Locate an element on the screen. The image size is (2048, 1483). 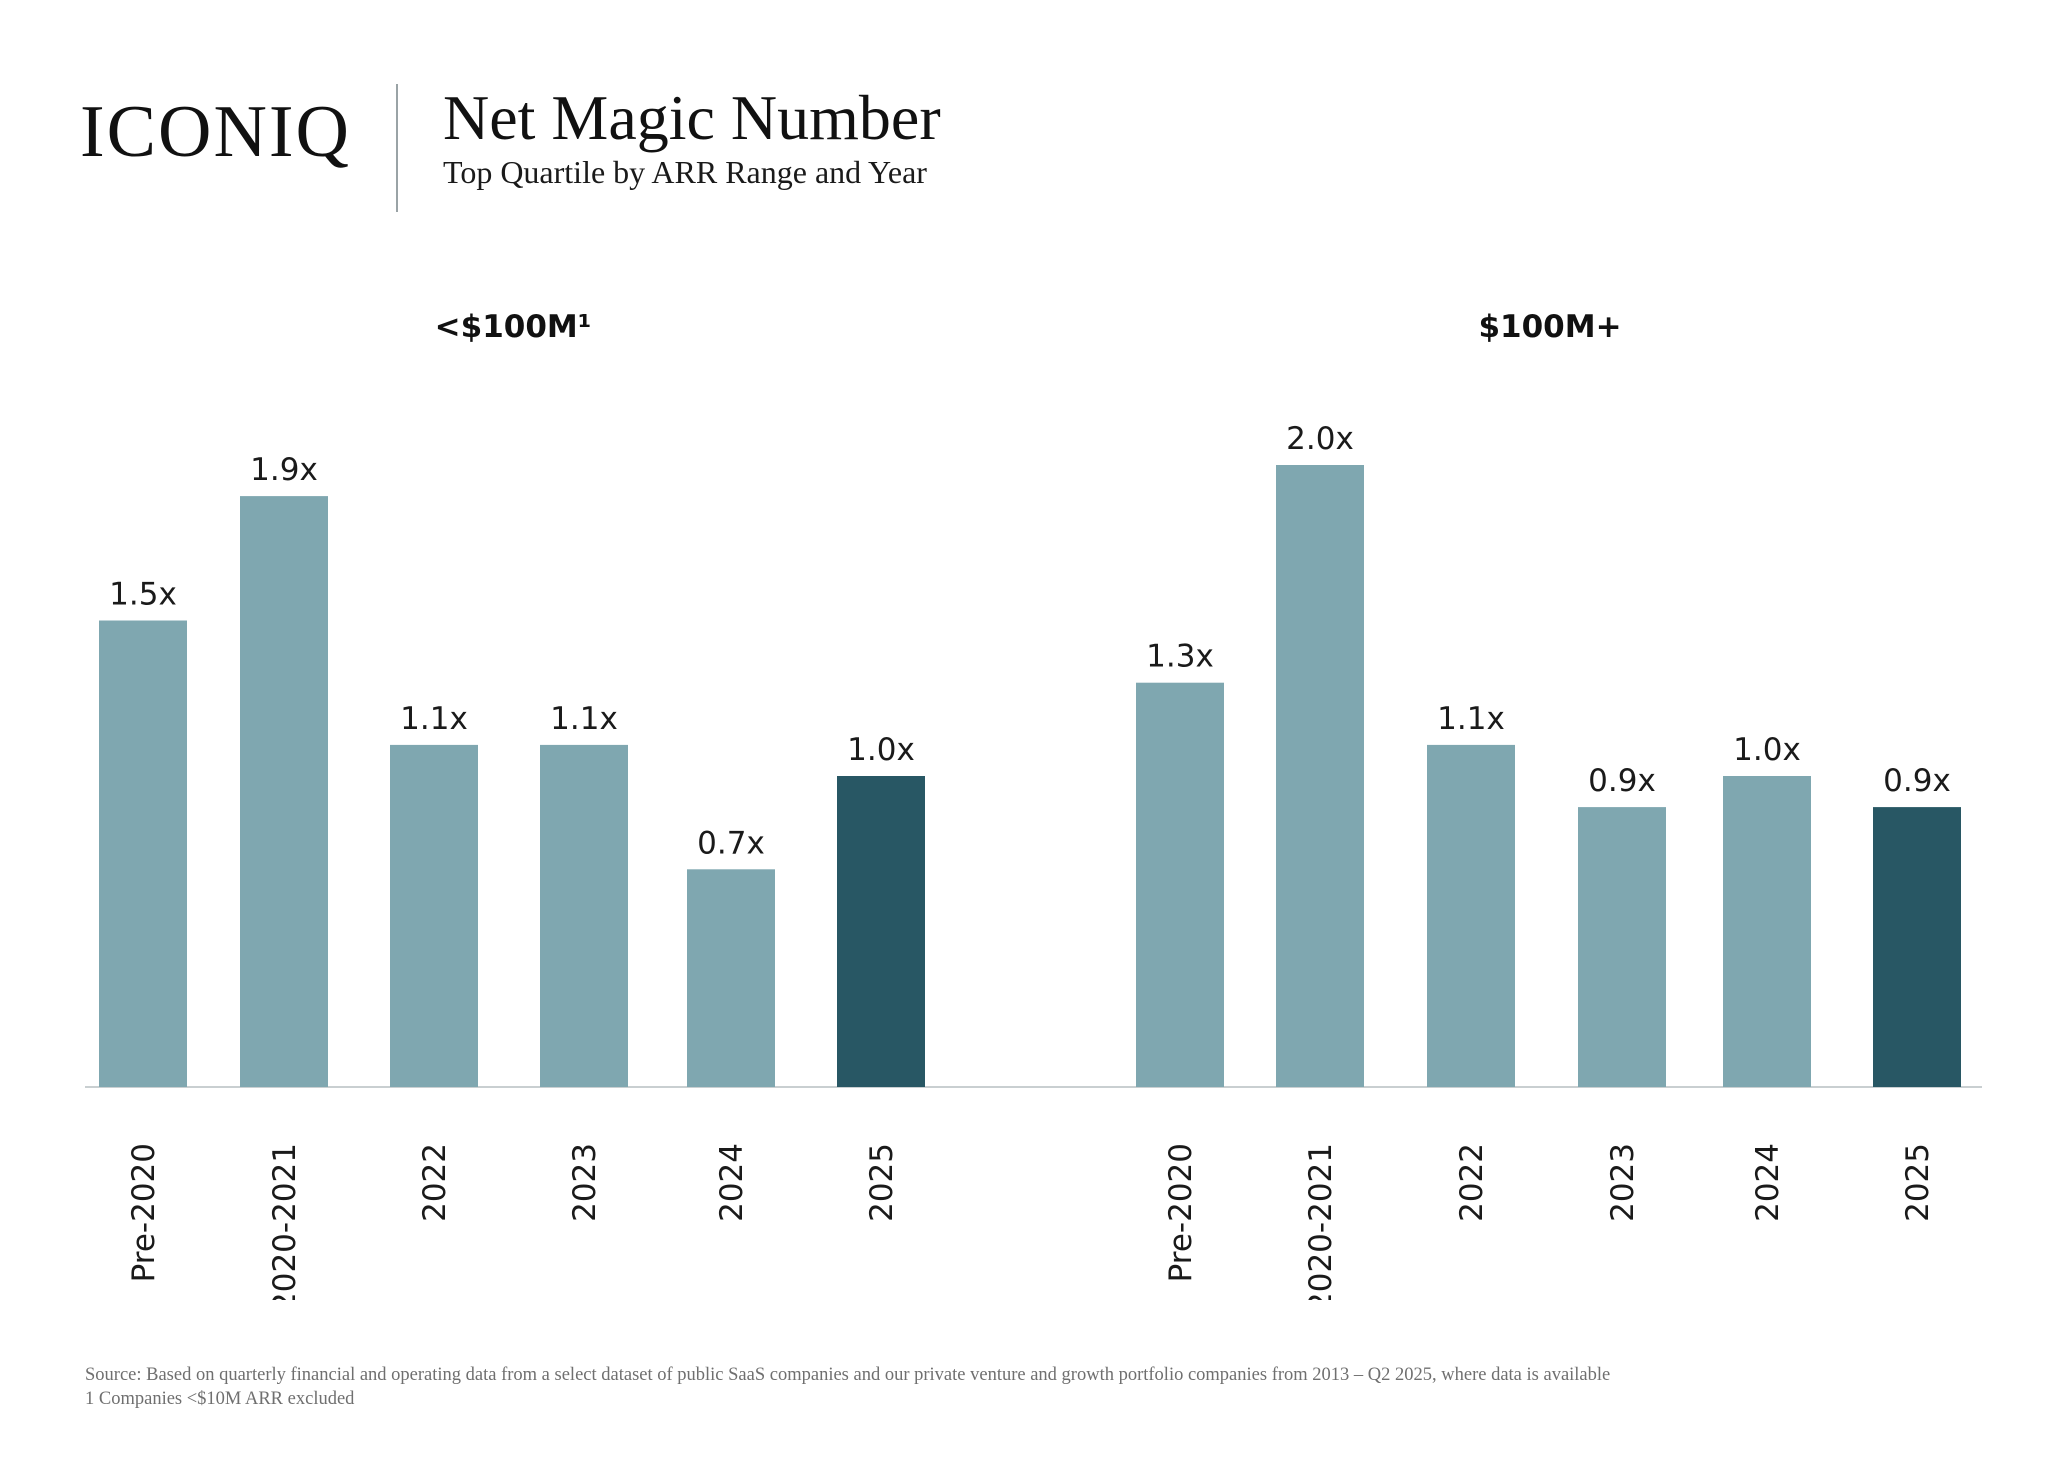
data-label: 0.7x is located at coordinates (731, 843).